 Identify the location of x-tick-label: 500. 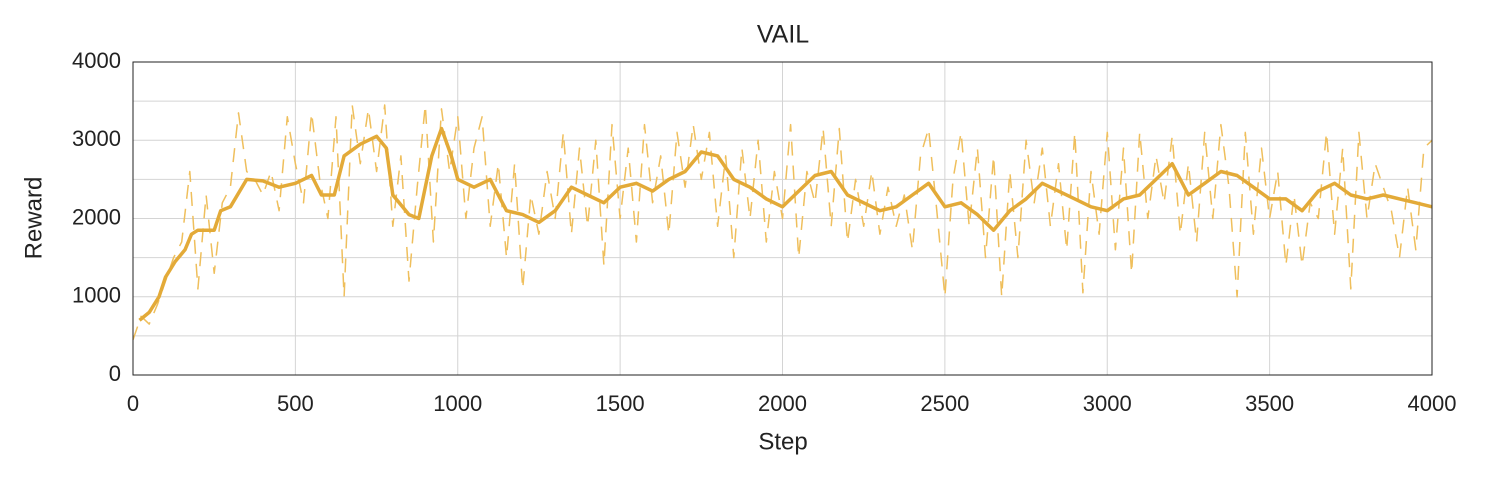
(295, 403).